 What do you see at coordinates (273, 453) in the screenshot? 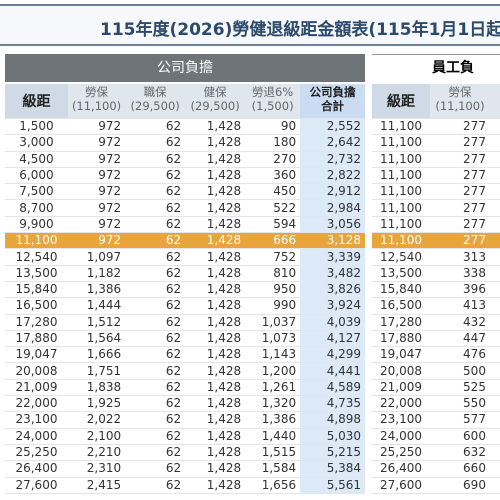
I see `cell: 1,515` at bounding box center [273, 453].